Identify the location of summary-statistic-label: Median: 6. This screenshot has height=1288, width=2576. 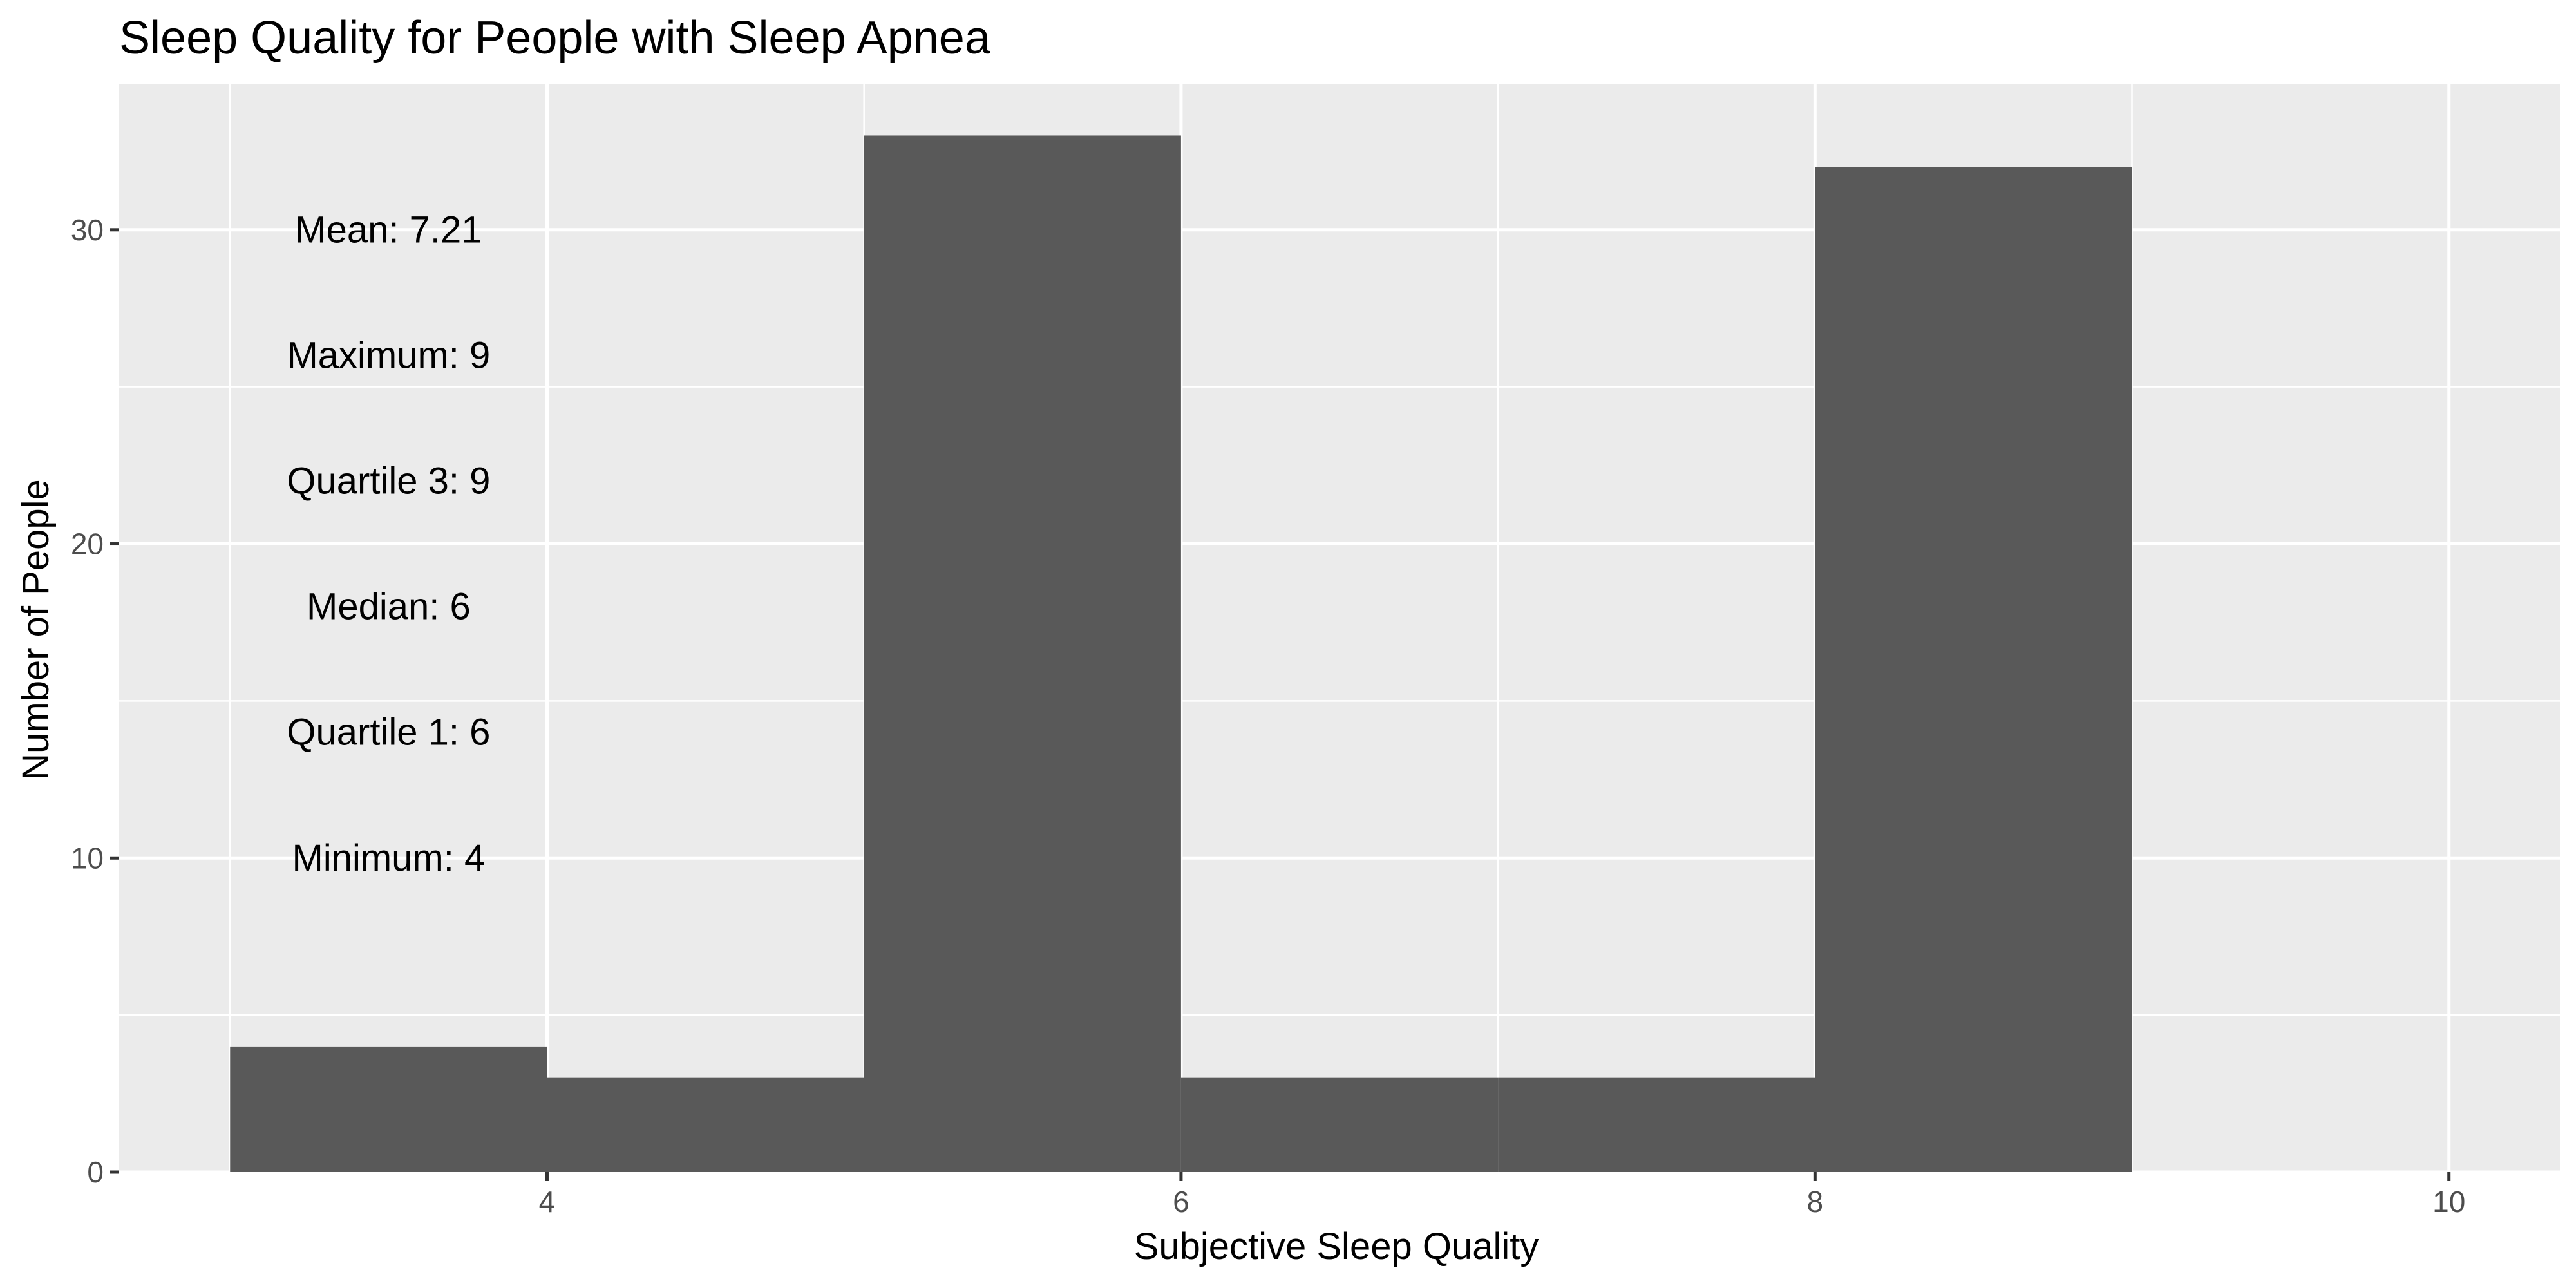
(389, 607).